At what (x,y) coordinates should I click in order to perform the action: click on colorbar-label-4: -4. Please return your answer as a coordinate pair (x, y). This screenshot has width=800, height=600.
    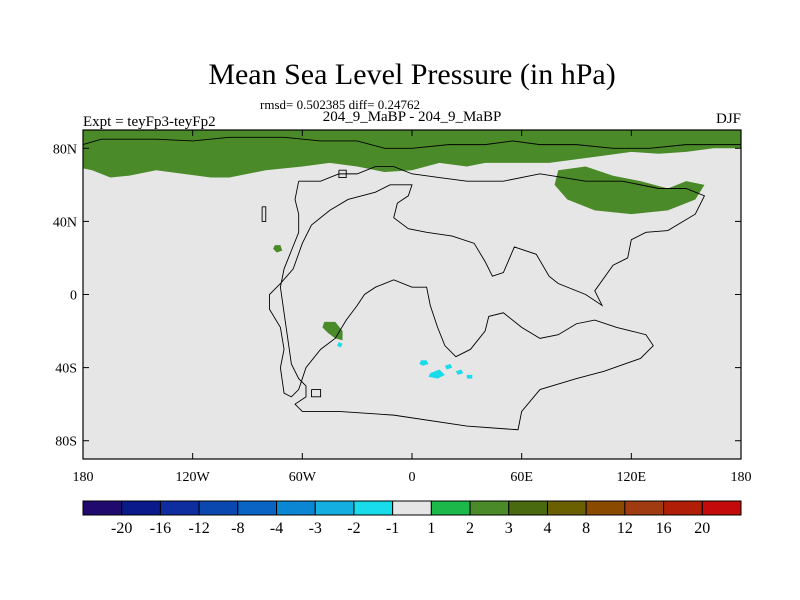
    Looking at the image, I should click on (276, 528).